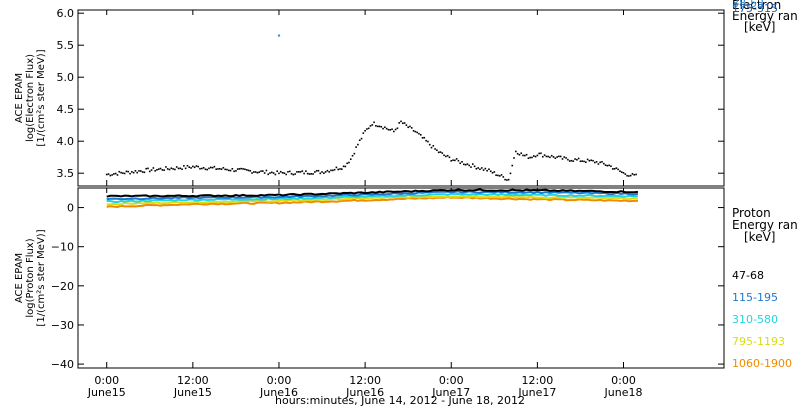 The width and height of the screenshot is (800, 410). Describe the element at coordinates (758, 341) in the screenshot. I see `proton-legend-entry: 795-1193` at that location.